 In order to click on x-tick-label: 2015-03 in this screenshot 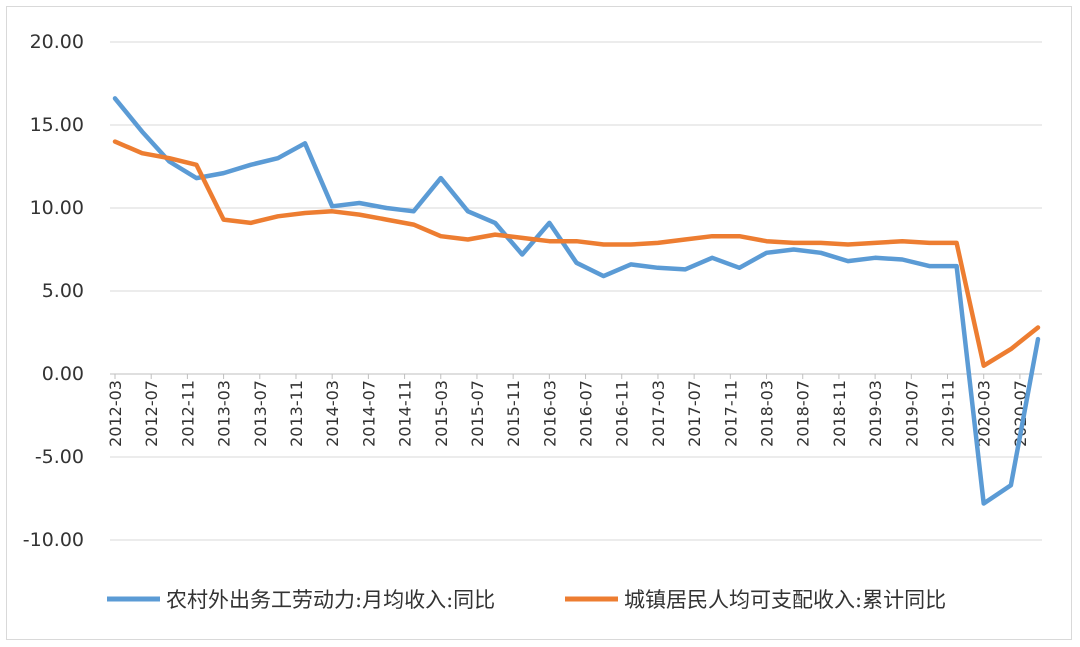, I will do `click(441, 413)`.